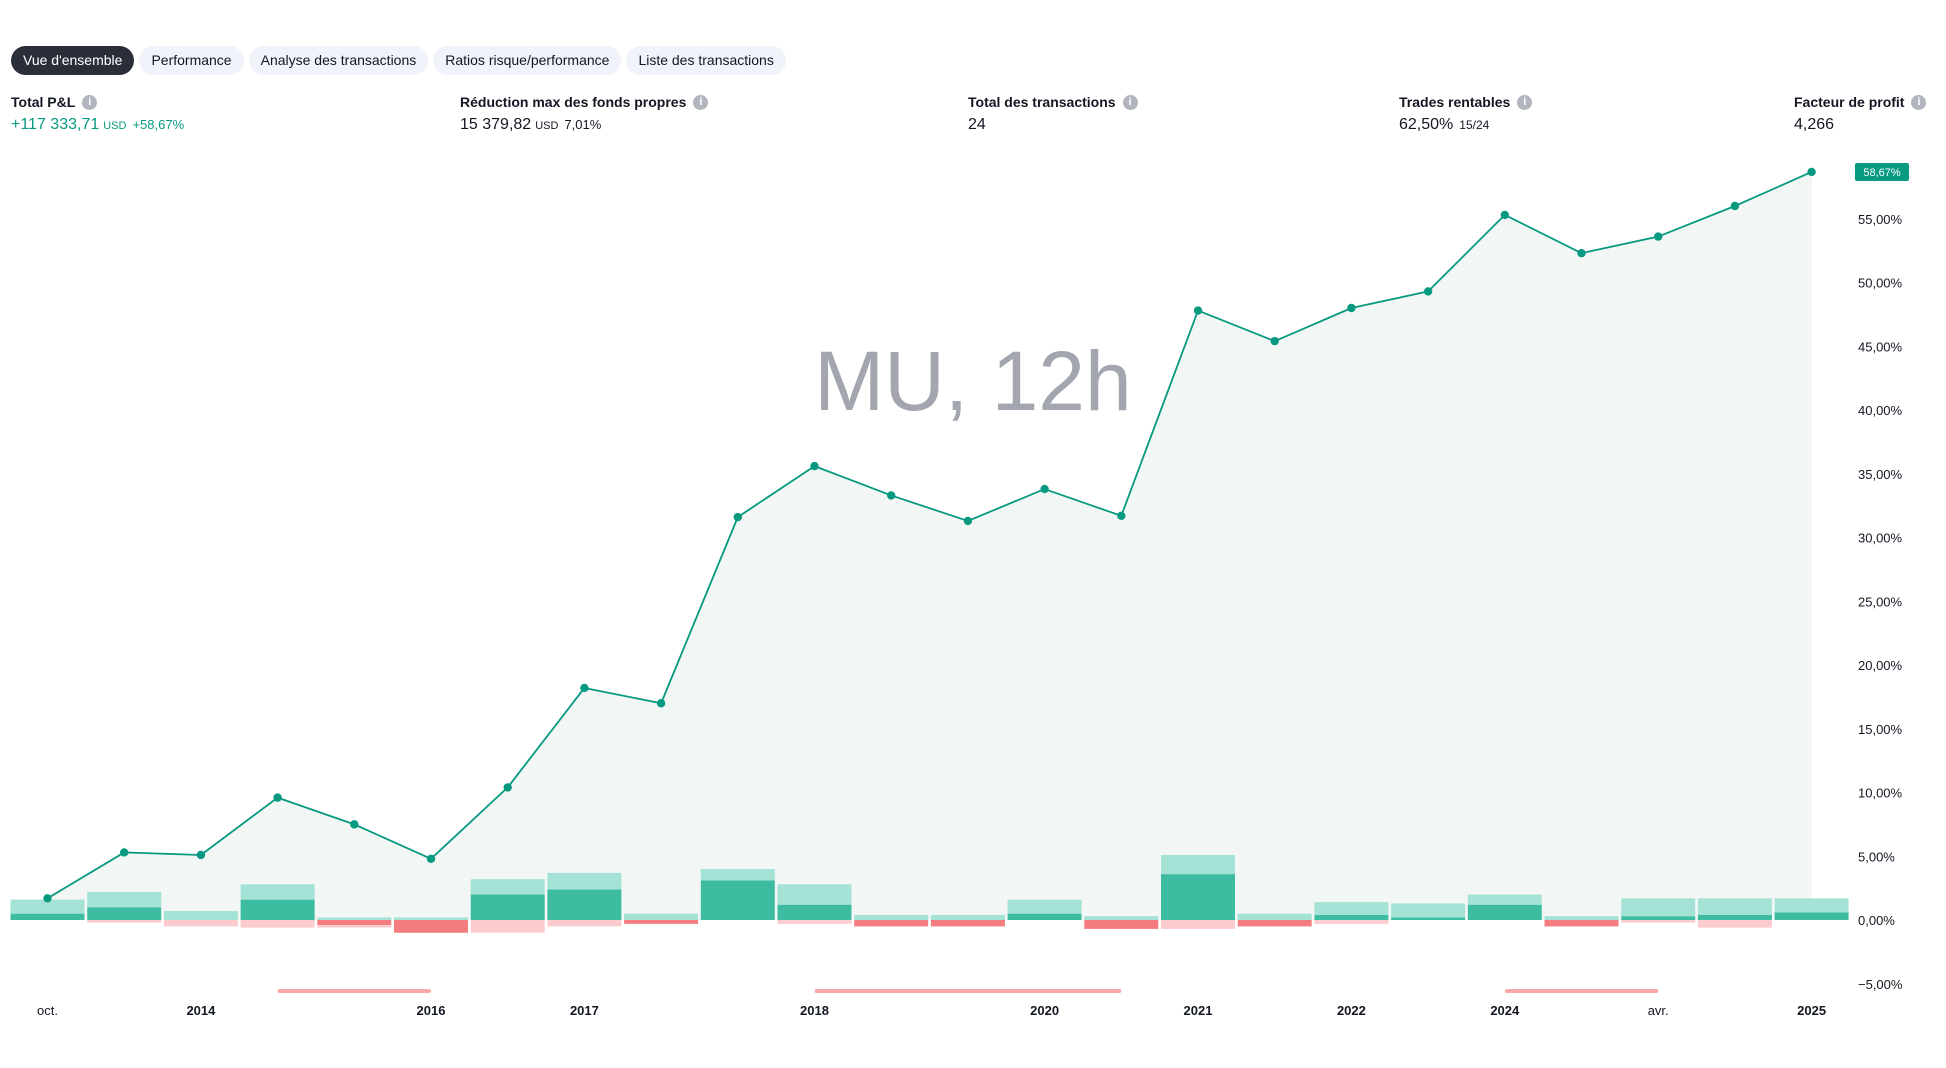 This screenshot has width=1946, height=1068. I want to click on y-tick-label: 20,00%, so click(1880, 665).